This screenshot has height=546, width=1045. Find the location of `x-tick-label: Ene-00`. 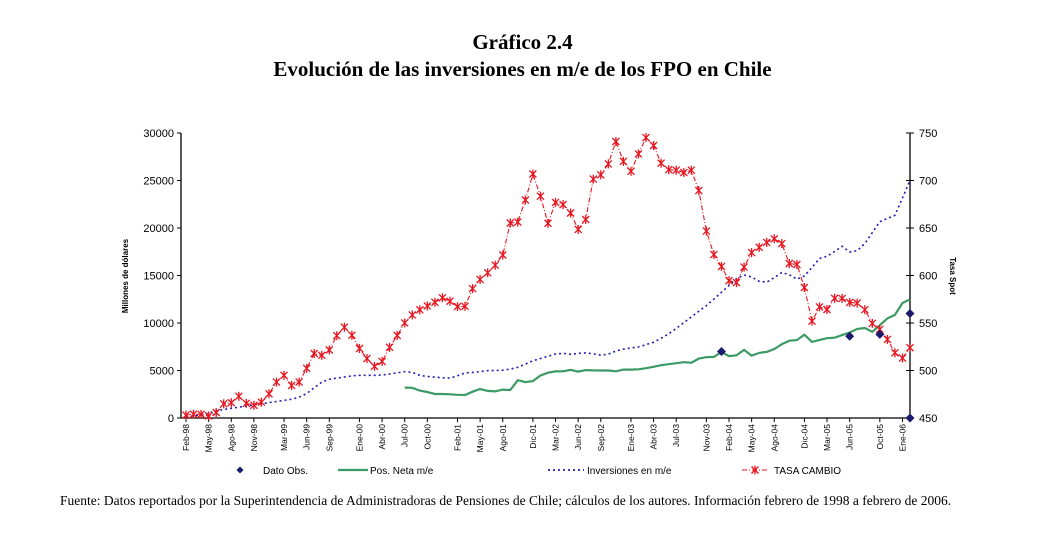

x-tick-label: Ene-00 is located at coordinates (359, 438).